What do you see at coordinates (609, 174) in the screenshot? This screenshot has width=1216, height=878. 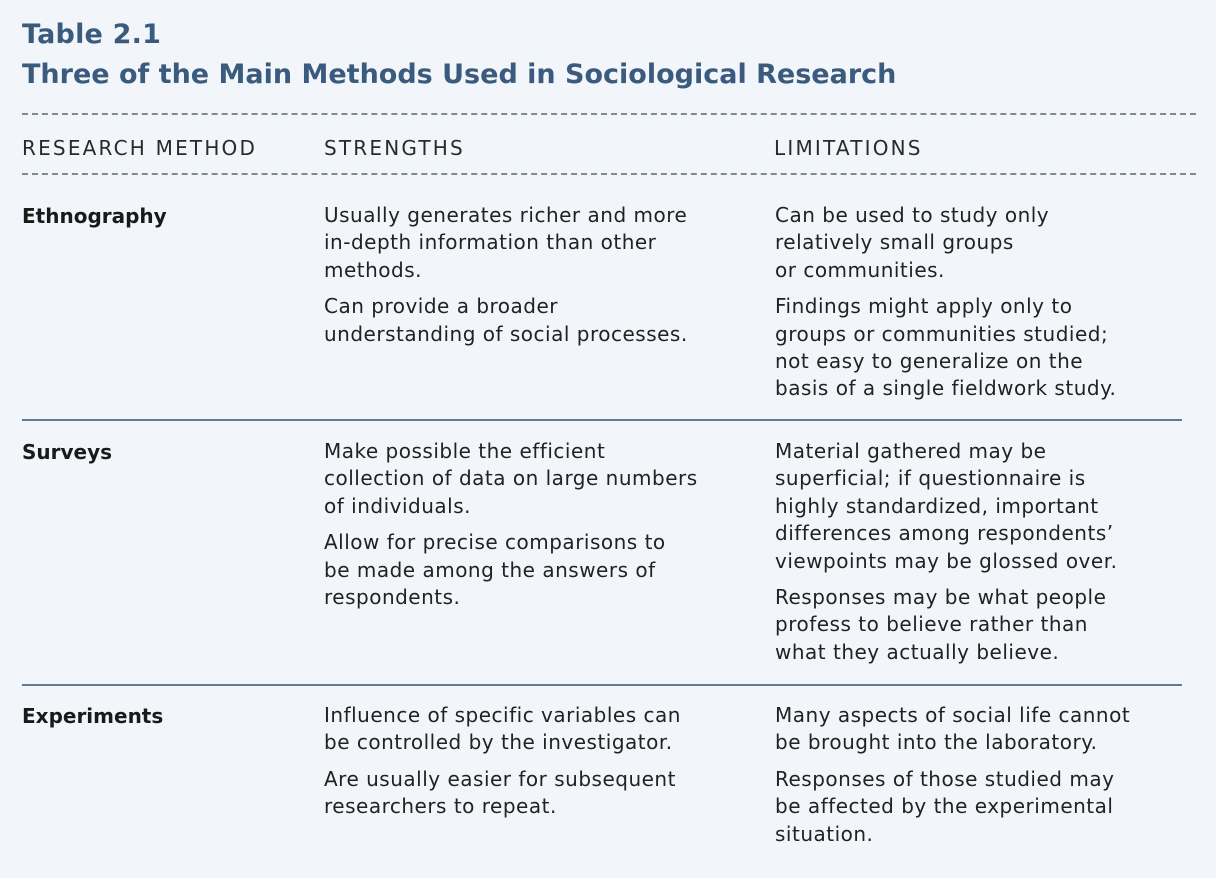 I see `header-dashed-divider` at bounding box center [609, 174].